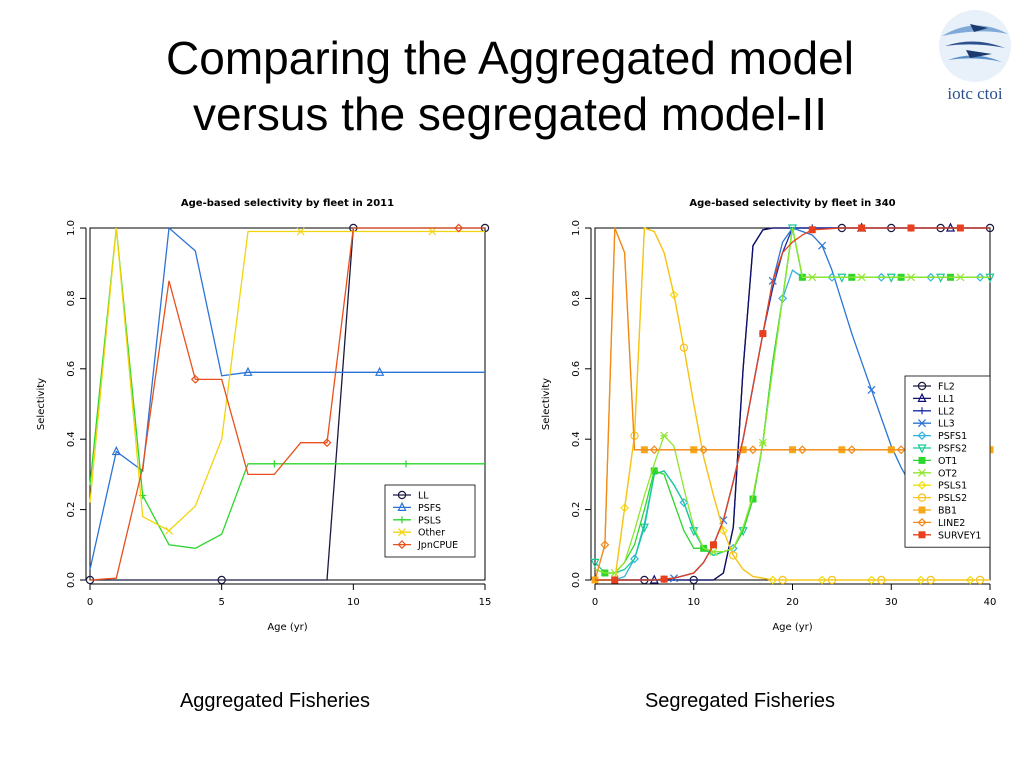 Image resolution: width=1024 pixels, height=768 pixels. I want to click on legend-label: FL2, so click(946, 387).